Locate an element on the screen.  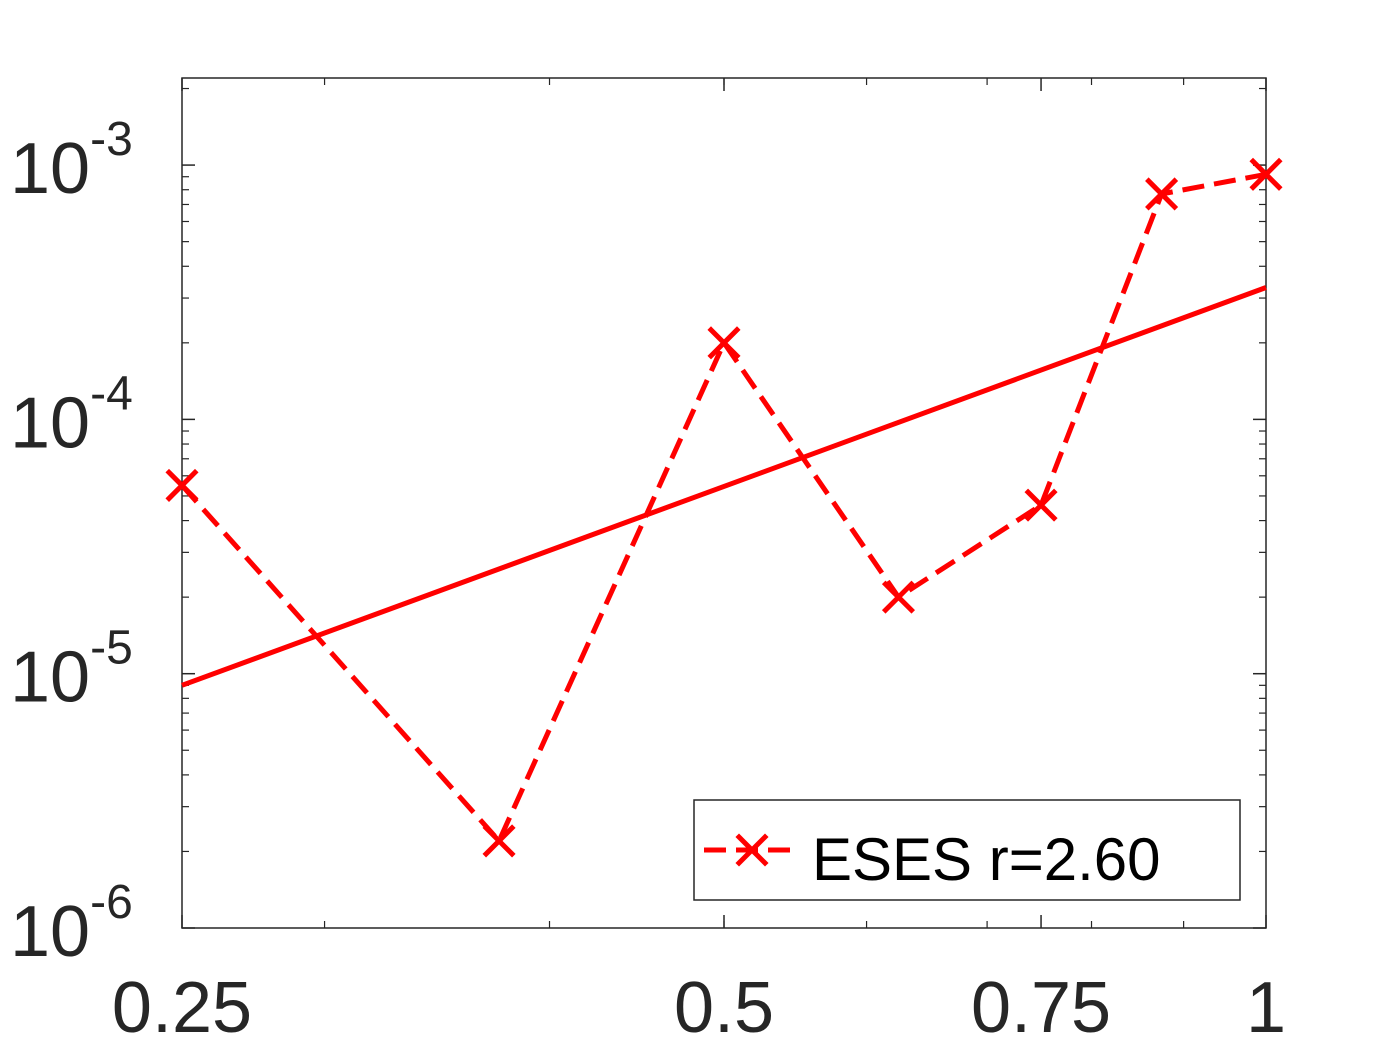
legend-label: ESES r=2.60 is located at coordinates (986, 859).